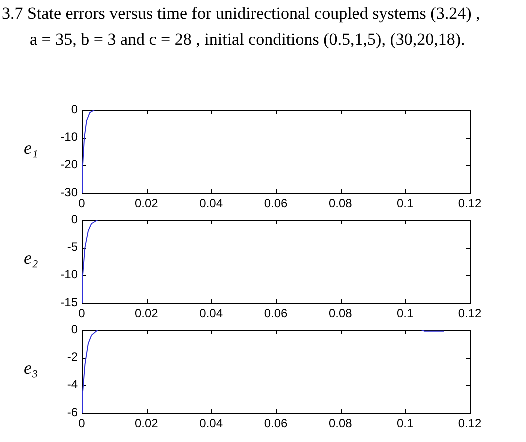  Describe the element at coordinates (69, 302) in the screenshot. I see `y-tick-label: -15` at that location.